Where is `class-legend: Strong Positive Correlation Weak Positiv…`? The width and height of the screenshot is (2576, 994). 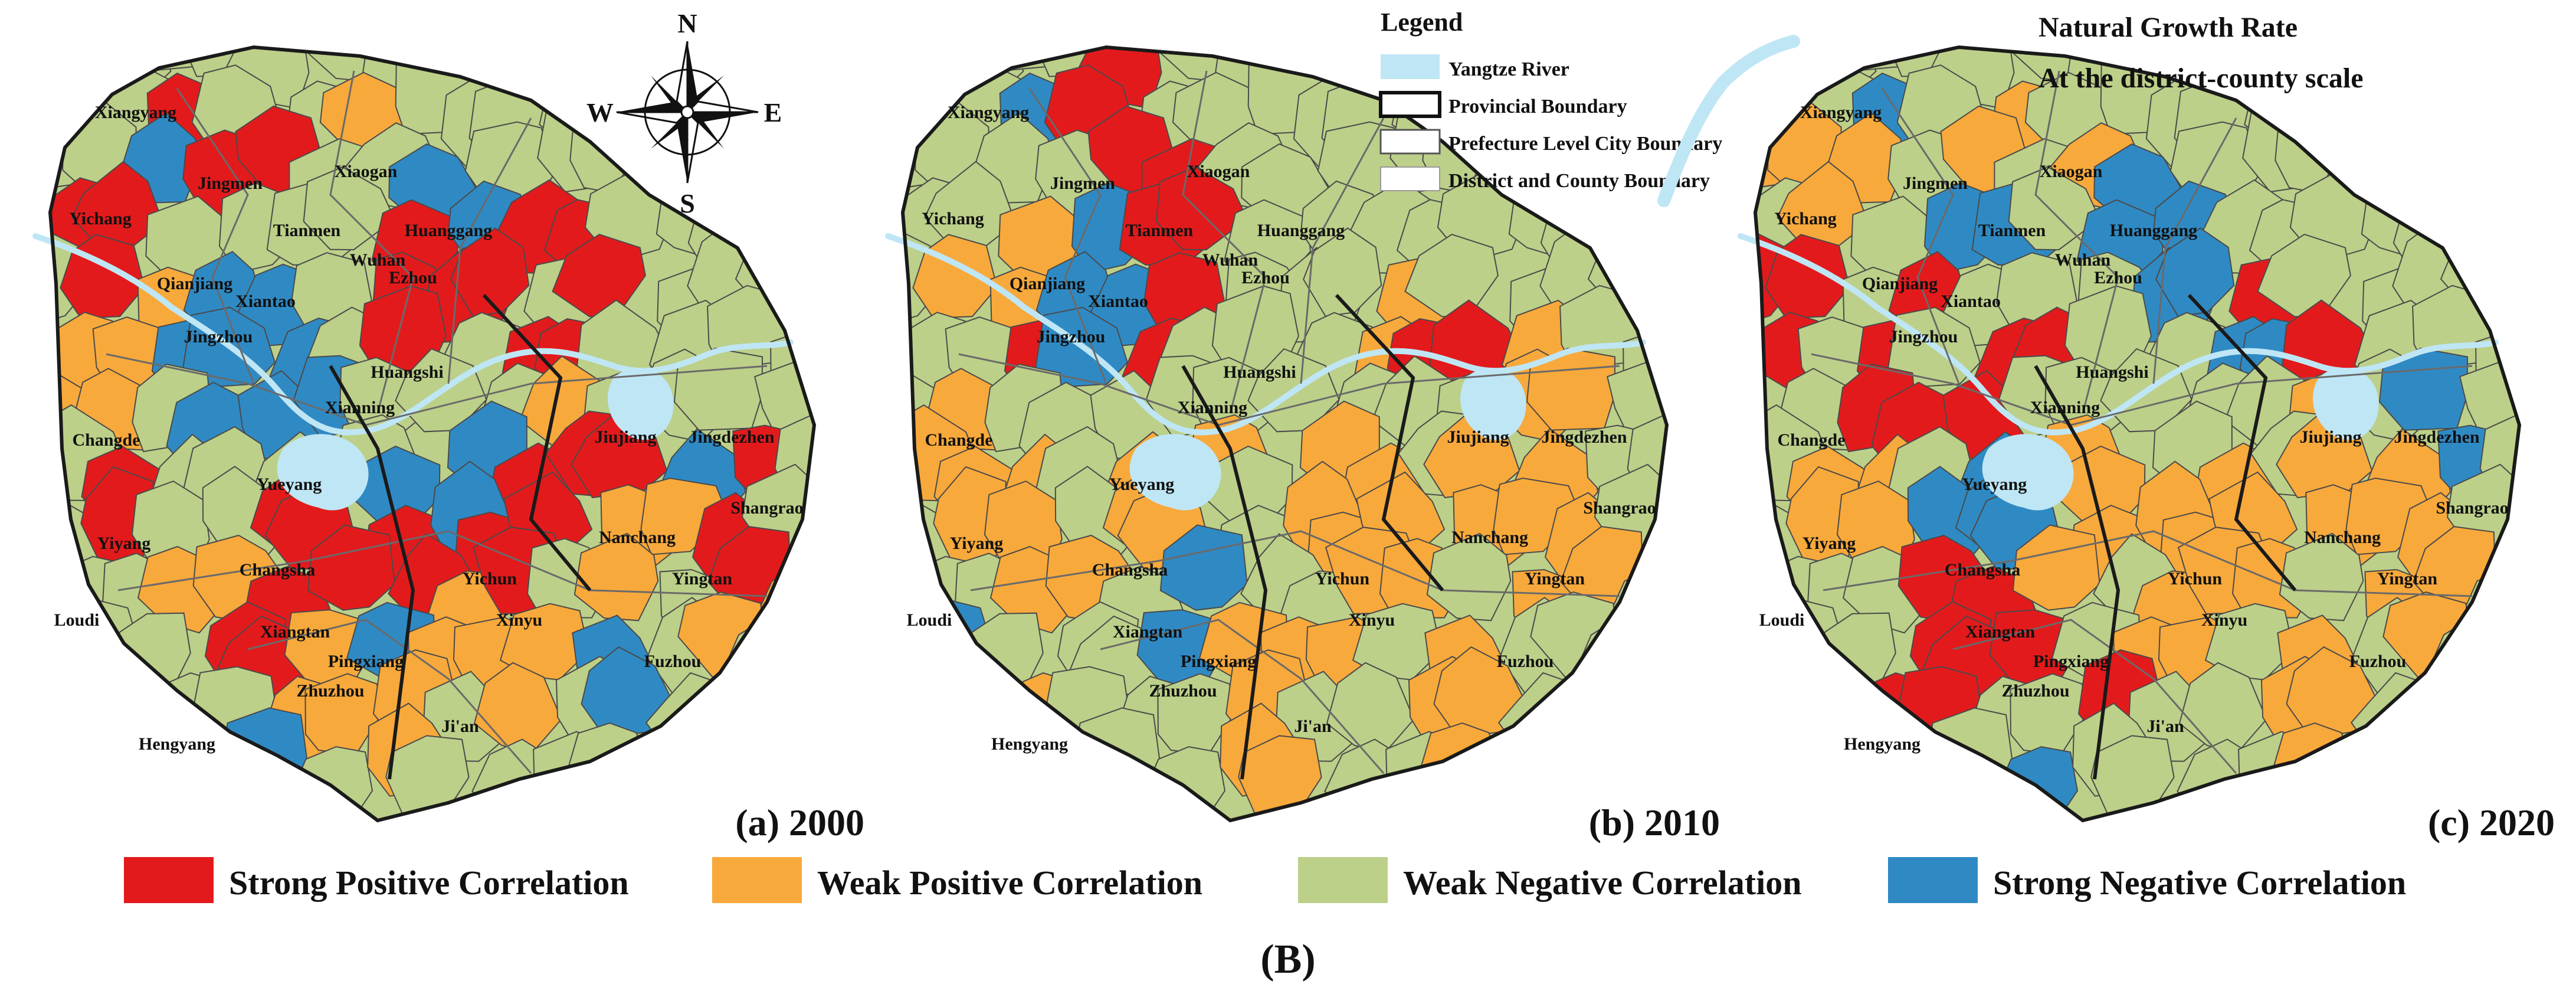 class-legend: Strong Positive Correlation Weak Positiv… is located at coordinates (1265, 880).